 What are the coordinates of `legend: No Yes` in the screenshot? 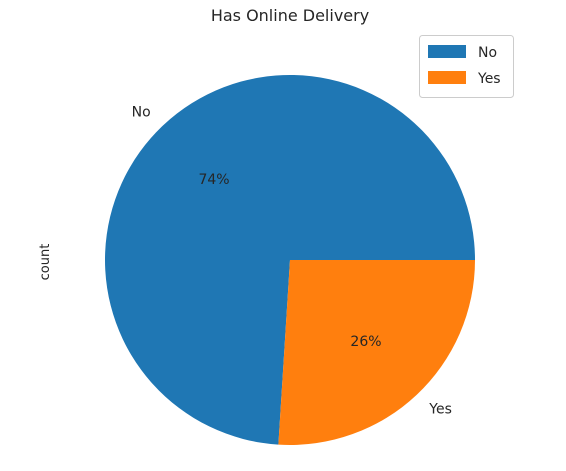 It's located at (466, 66).